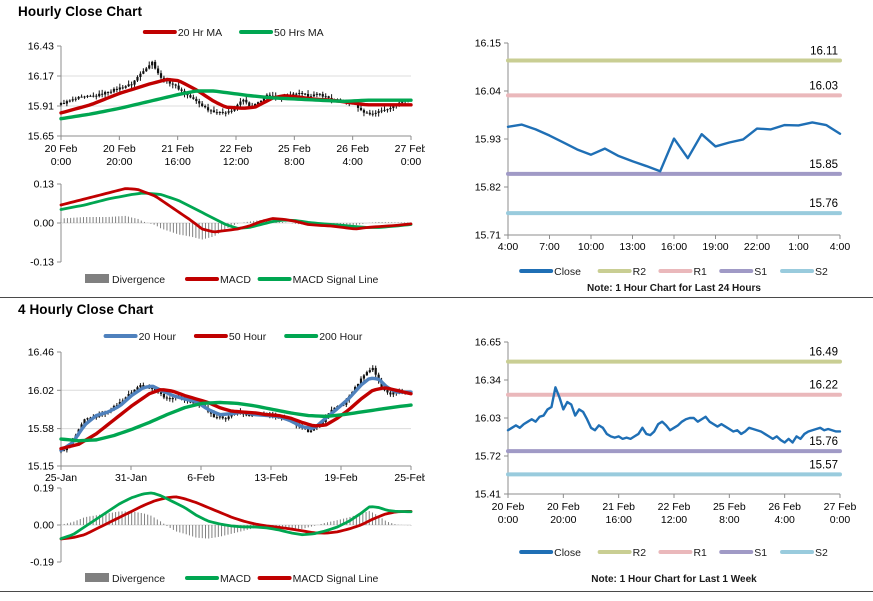 Image resolution: width=873 pixels, height=601 pixels. Describe the element at coordinates (131, 478) in the screenshot. I see `svg-text: 31-Jan` at that location.